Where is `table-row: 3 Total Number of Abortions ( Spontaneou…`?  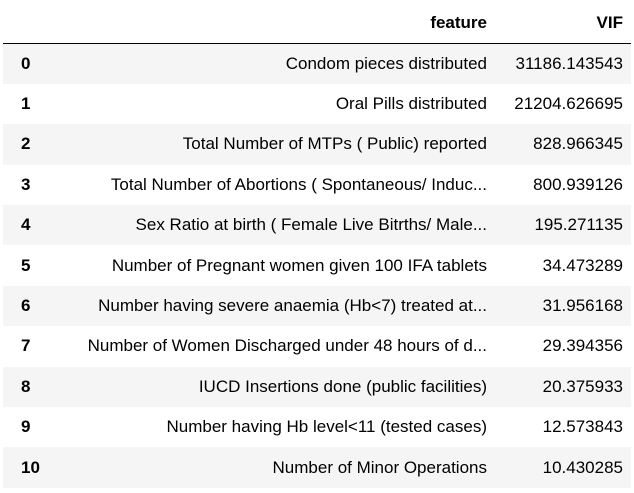
table-row: 3 Total Number of Abortions ( Spontaneou… is located at coordinates (317, 185).